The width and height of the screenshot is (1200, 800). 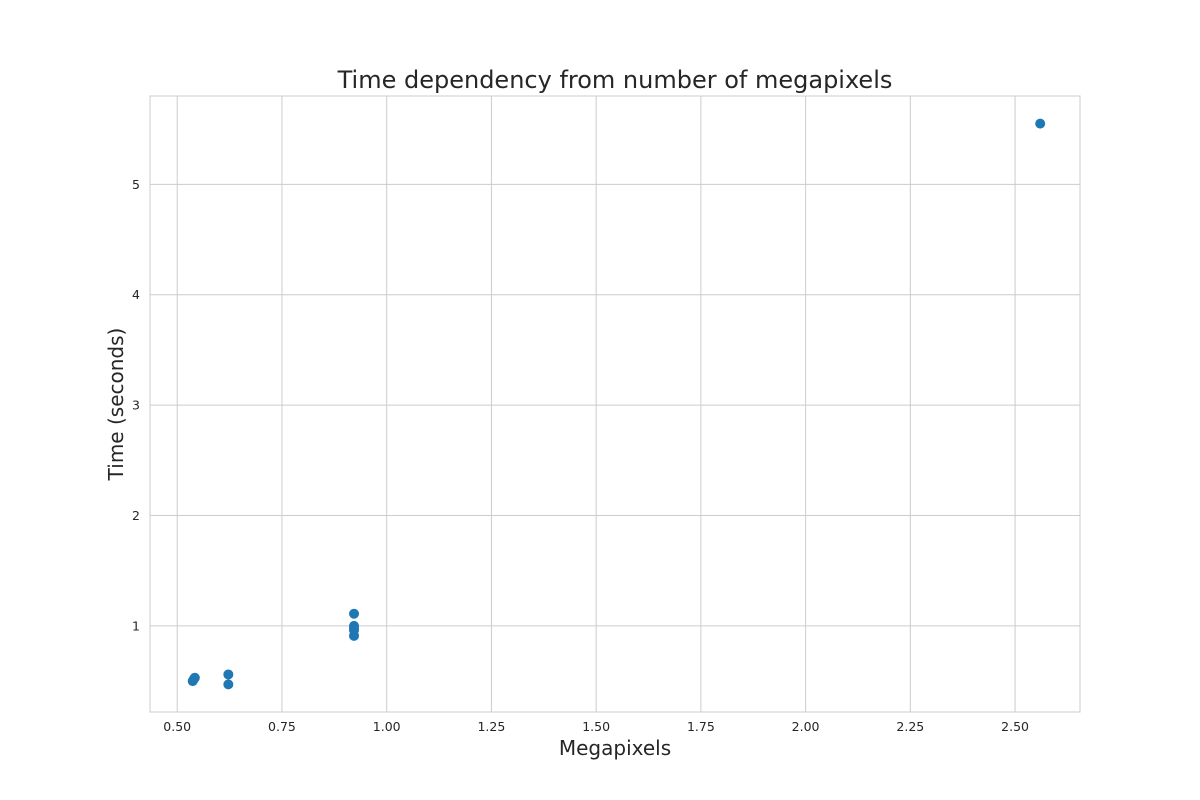 I want to click on x-tick-label: 0.75, so click(x=282, y=726).